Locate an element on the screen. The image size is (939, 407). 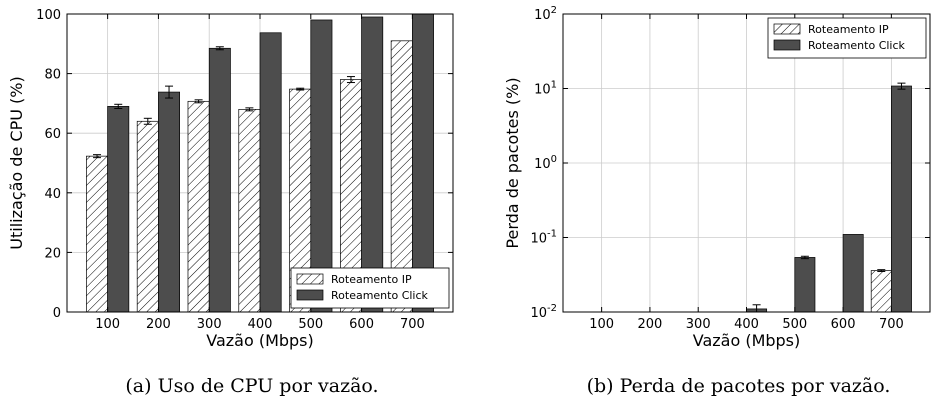
y-tick-label: 10⁻¹ is located at coordinates (543, 238).